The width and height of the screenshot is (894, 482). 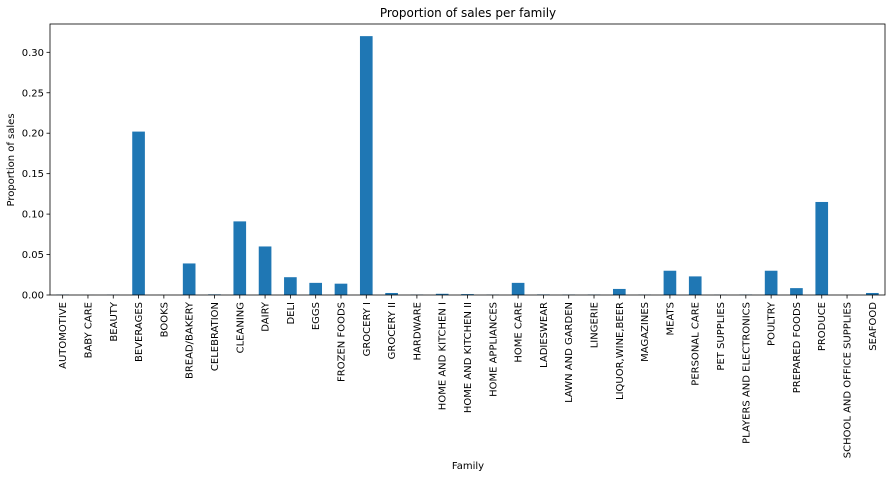 I want to click on y-tick-label: 0.15, so click(x=33, y=174).